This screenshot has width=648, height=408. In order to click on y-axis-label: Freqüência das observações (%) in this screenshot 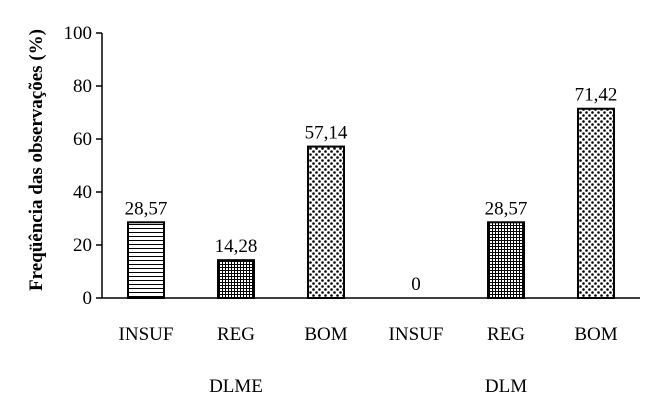, I will do `click(36, 160)`.